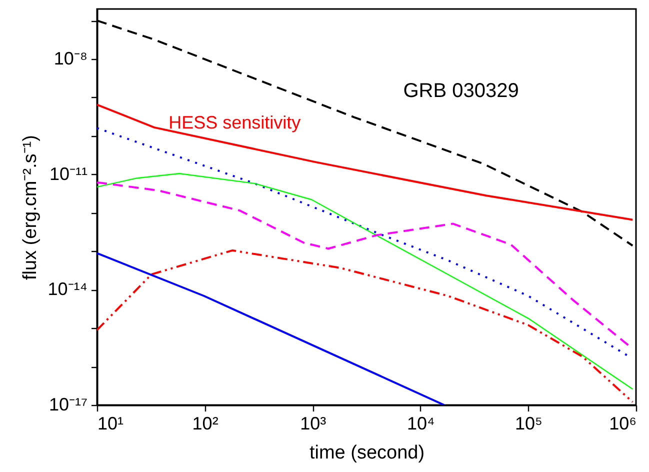 The width and height of the screenshot is (649, 472). I want to click on annotation: GRB 030329, so click(461, 91).